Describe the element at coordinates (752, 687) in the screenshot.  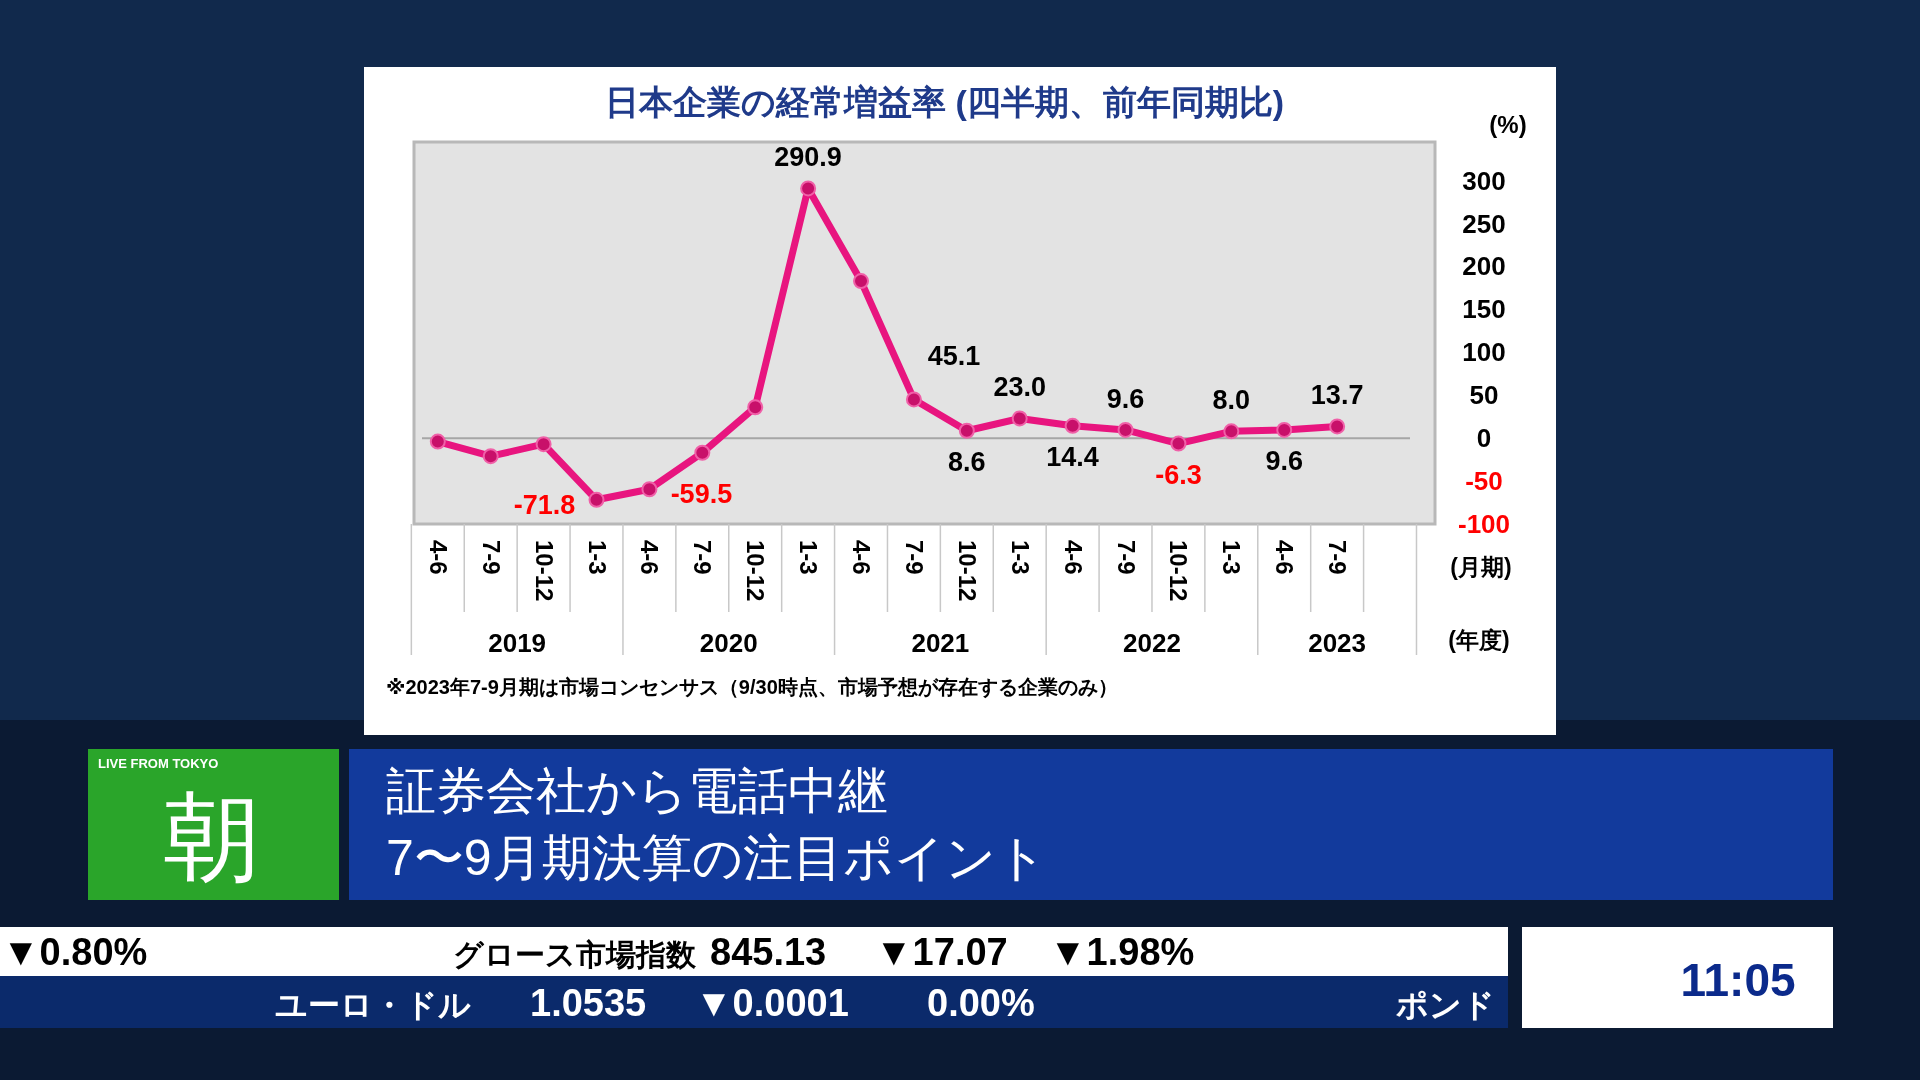
I see `text: ※2023年7-9月期は市場コンセンサス（9/30時点、市場予想が存在する企業のみ）` at that location.